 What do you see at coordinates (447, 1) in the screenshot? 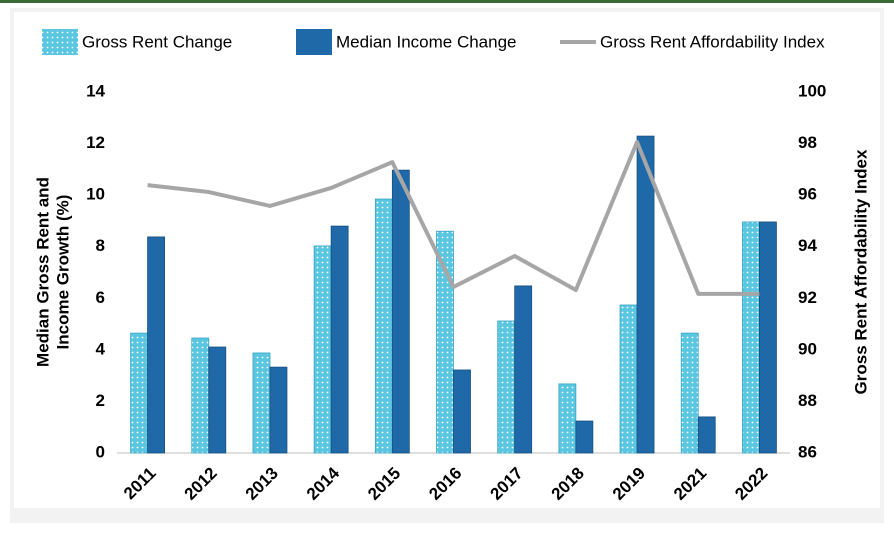
I see `top-border` at bounding box center [447, 1].